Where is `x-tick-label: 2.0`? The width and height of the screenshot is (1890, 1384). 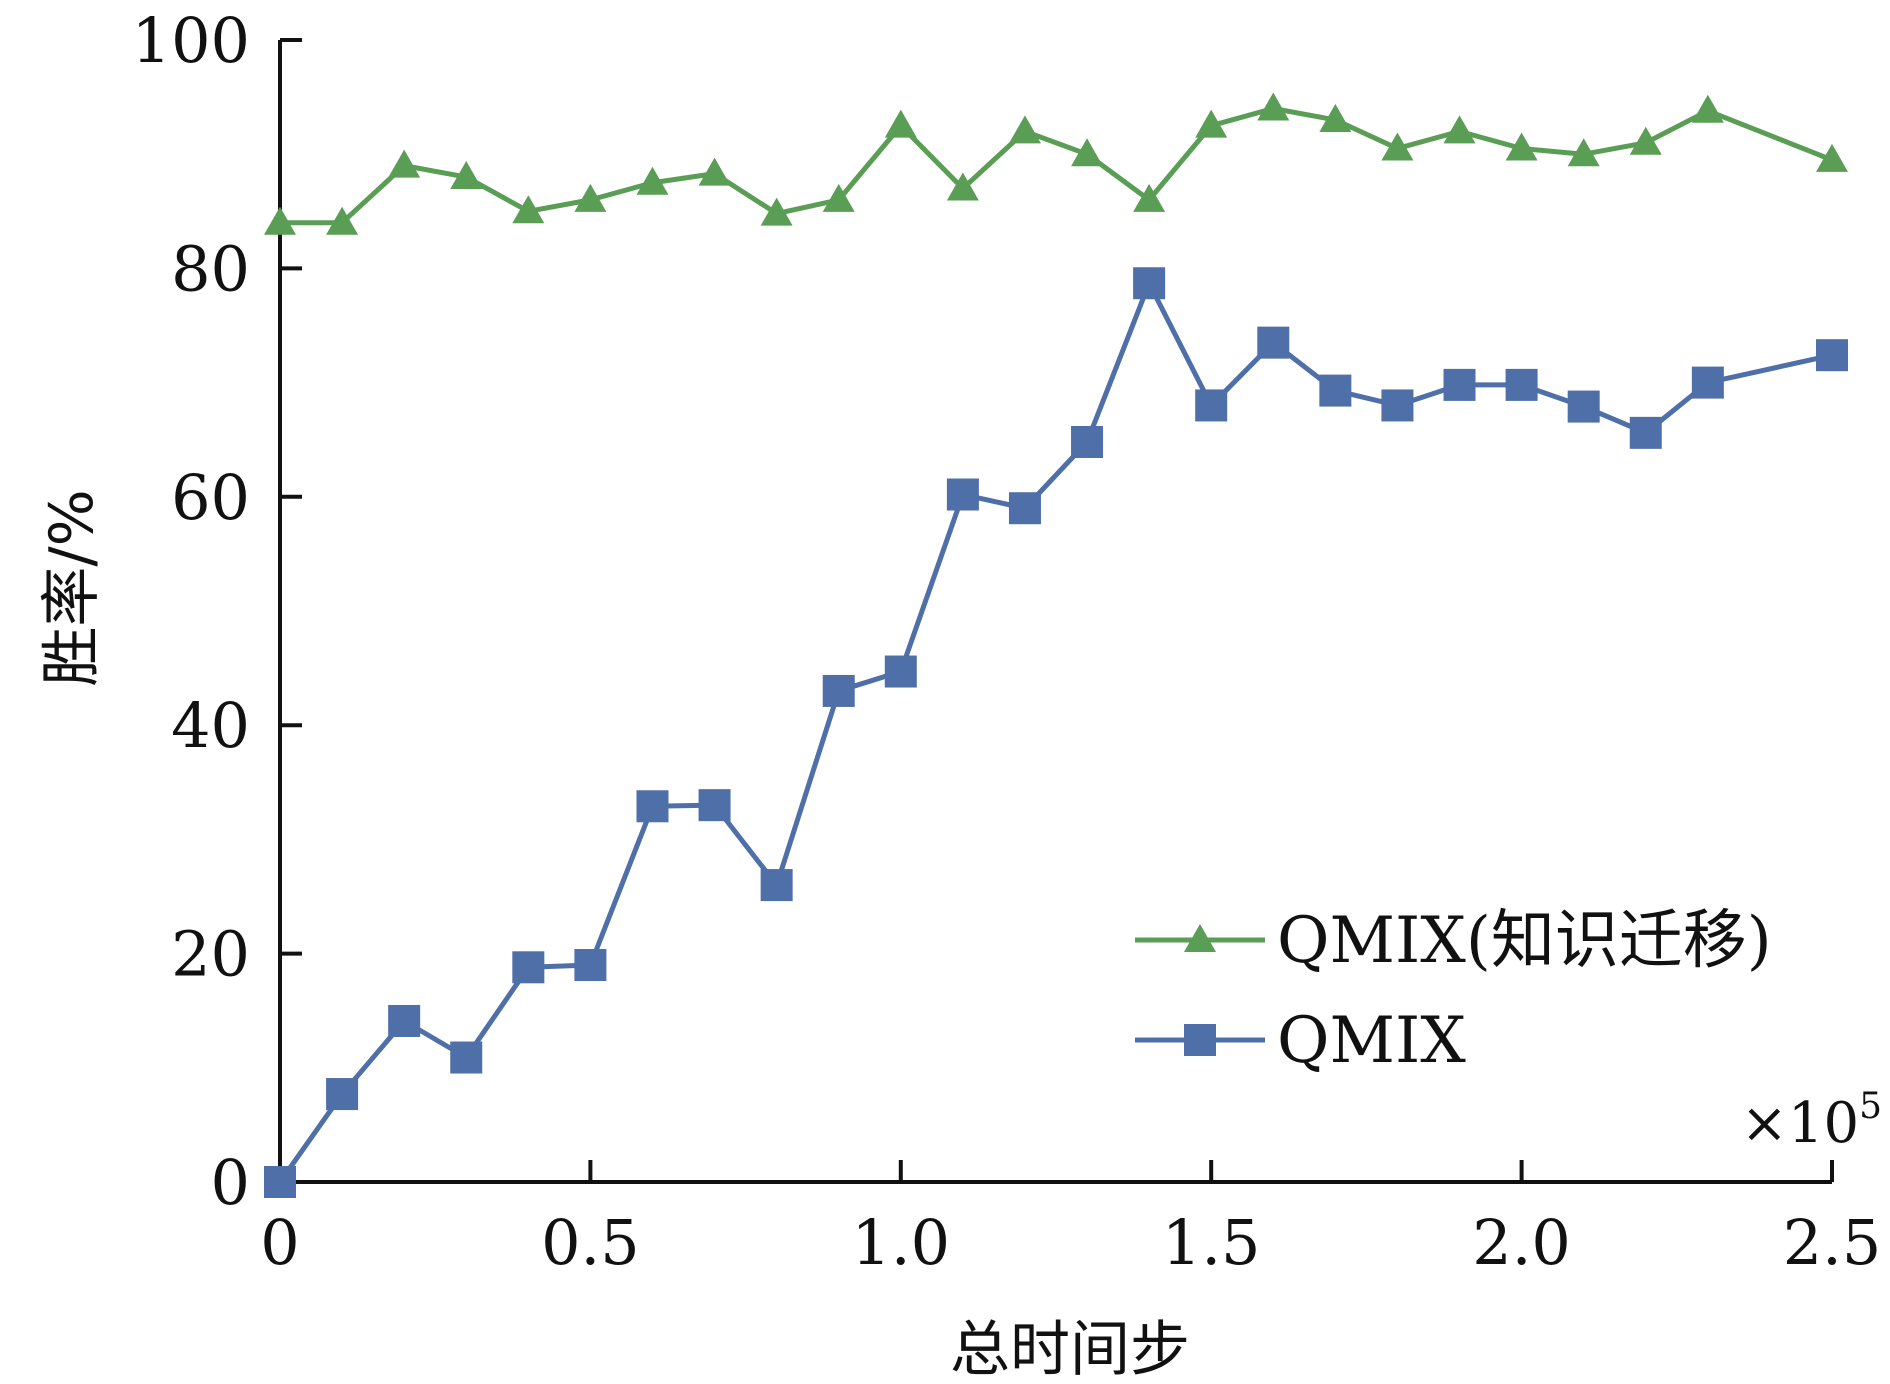
x-tick-label: 2.0 is located at coordinates (1521, 1242).